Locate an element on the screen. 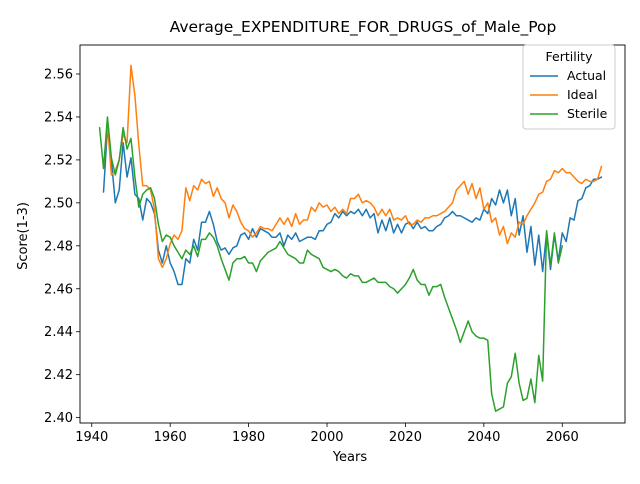  x-tick-label: 1960 is located at coordinates (170, 437).